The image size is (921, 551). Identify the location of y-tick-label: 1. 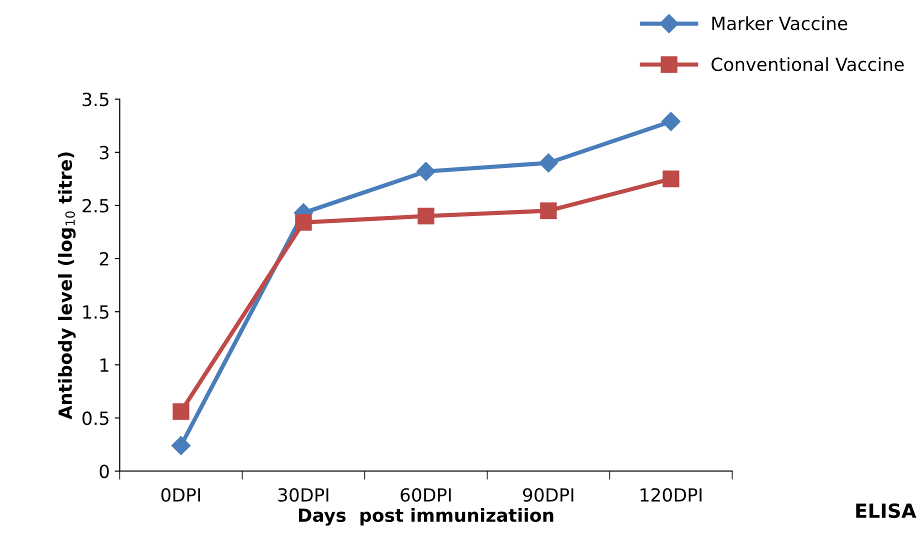
(104, 365).